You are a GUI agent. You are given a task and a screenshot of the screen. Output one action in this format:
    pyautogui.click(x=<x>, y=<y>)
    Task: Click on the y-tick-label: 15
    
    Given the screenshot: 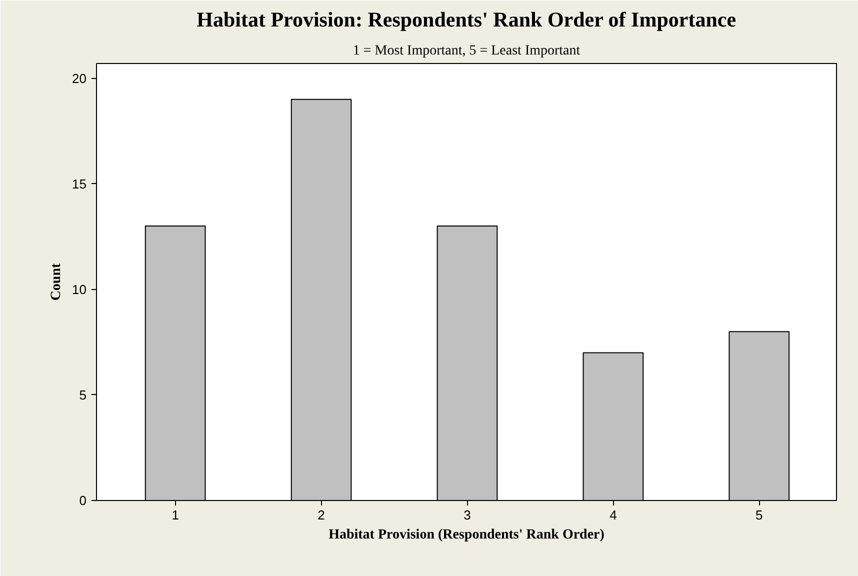 What is the action you would take?
    pyautogui.click(x=79, y=184)
    